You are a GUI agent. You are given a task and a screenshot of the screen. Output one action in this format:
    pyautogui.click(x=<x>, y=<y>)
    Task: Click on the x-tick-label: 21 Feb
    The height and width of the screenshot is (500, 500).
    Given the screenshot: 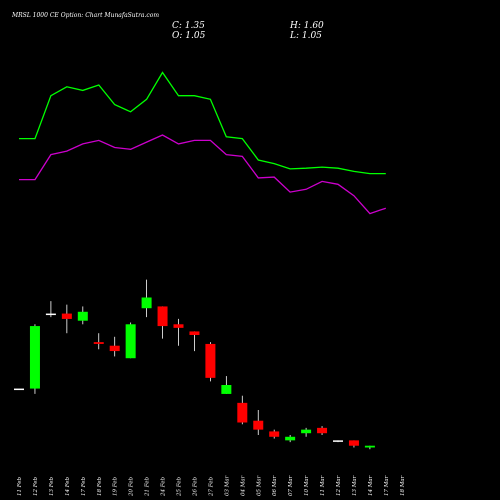 What is the action you would take?
    pyautogui.click(x=148, y=486)
    